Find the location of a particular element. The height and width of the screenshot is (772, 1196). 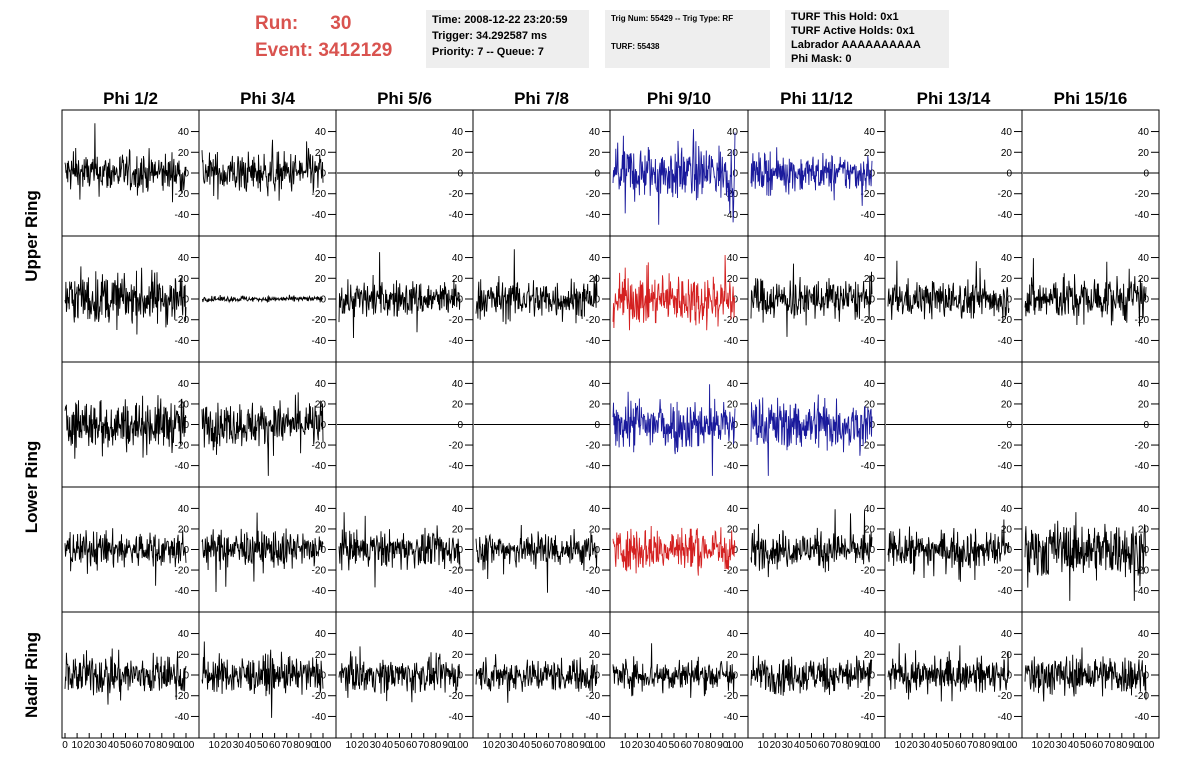

run-event-box: Run: 30 Event: 3412129 is located at coordinates (323, 37).